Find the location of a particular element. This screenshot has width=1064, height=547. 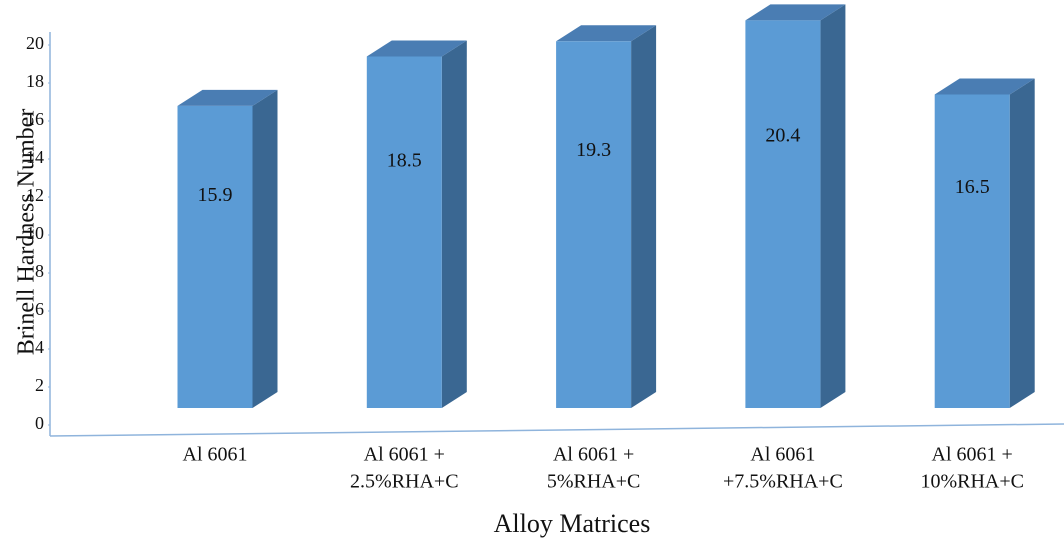

data-label: 19.3 is located at coordinates (593, 150).